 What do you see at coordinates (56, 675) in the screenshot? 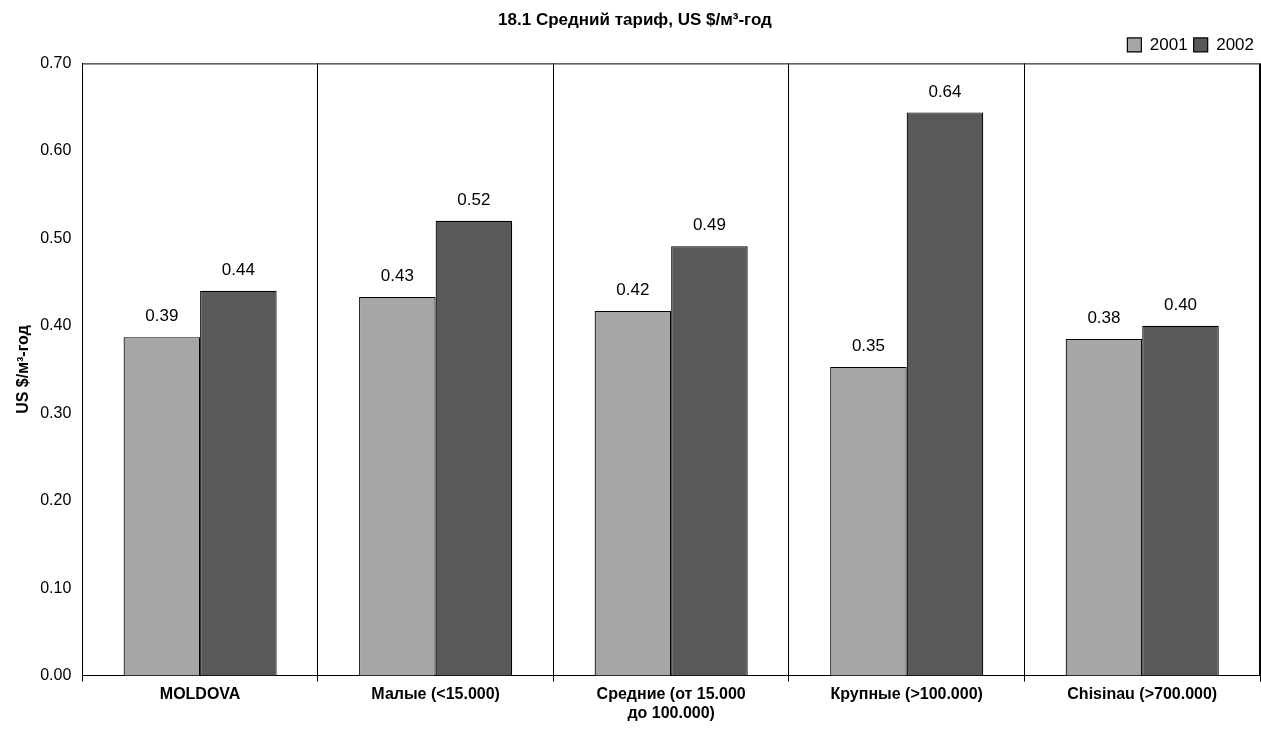
I see `y-tick-label: 0.00` at bounding box center [56, 675].